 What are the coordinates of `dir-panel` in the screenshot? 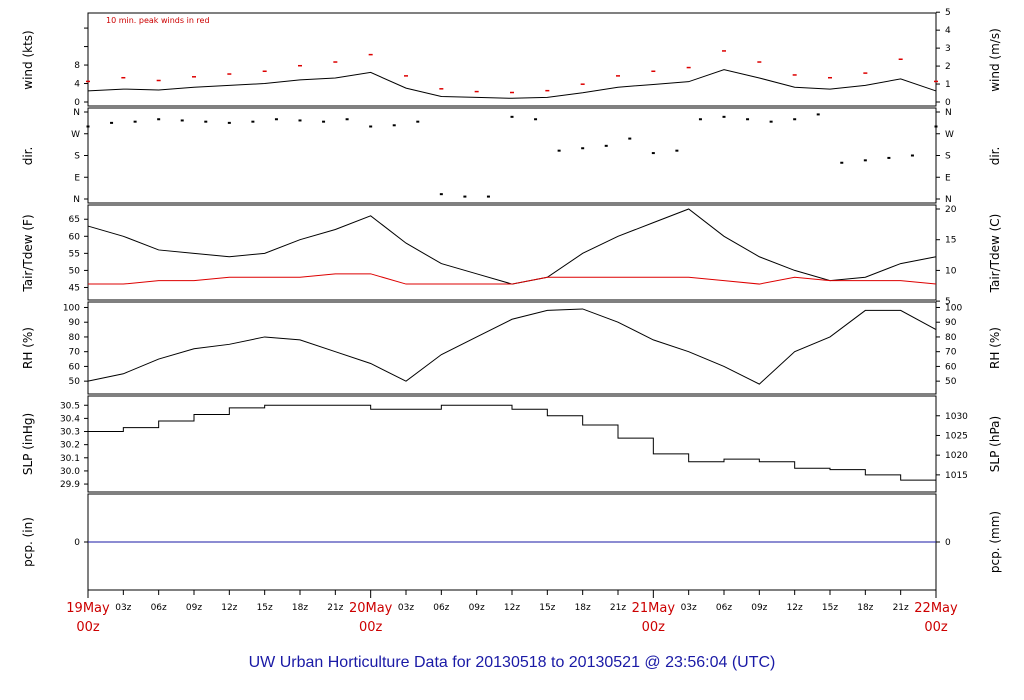 It's located at (512, 155).